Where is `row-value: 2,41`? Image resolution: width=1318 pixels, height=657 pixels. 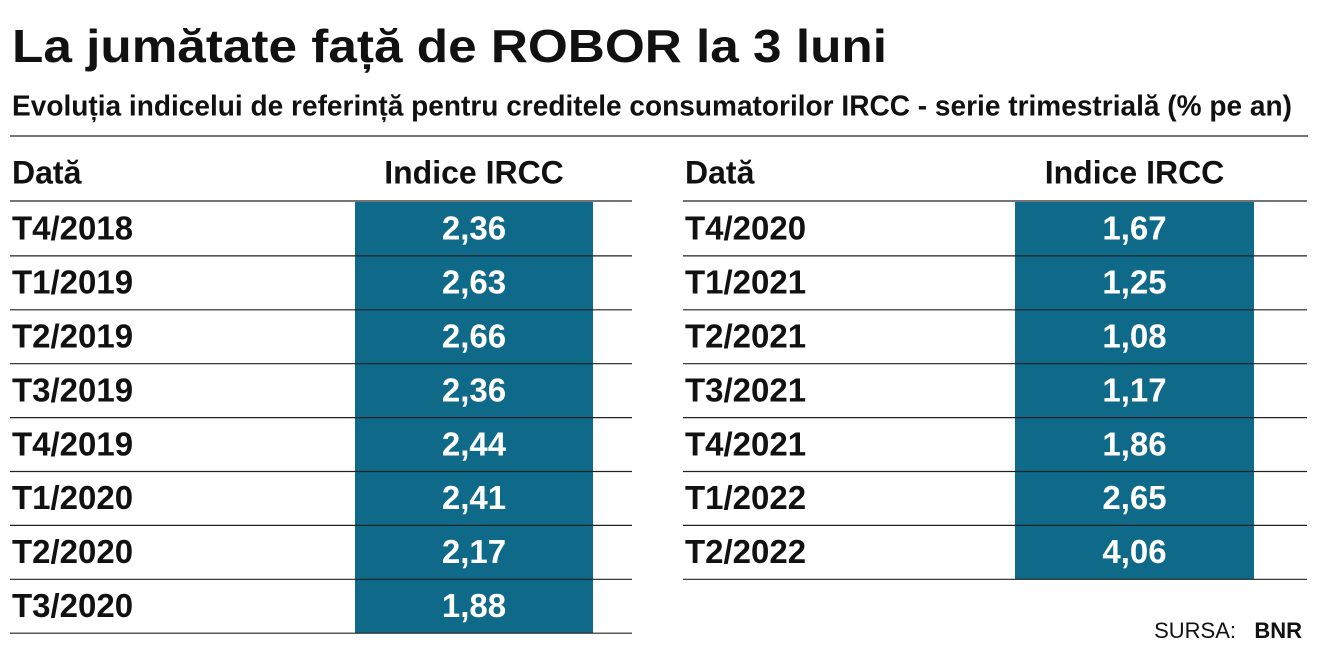
row-value: 2,41 is located at coordinates (474, 497).